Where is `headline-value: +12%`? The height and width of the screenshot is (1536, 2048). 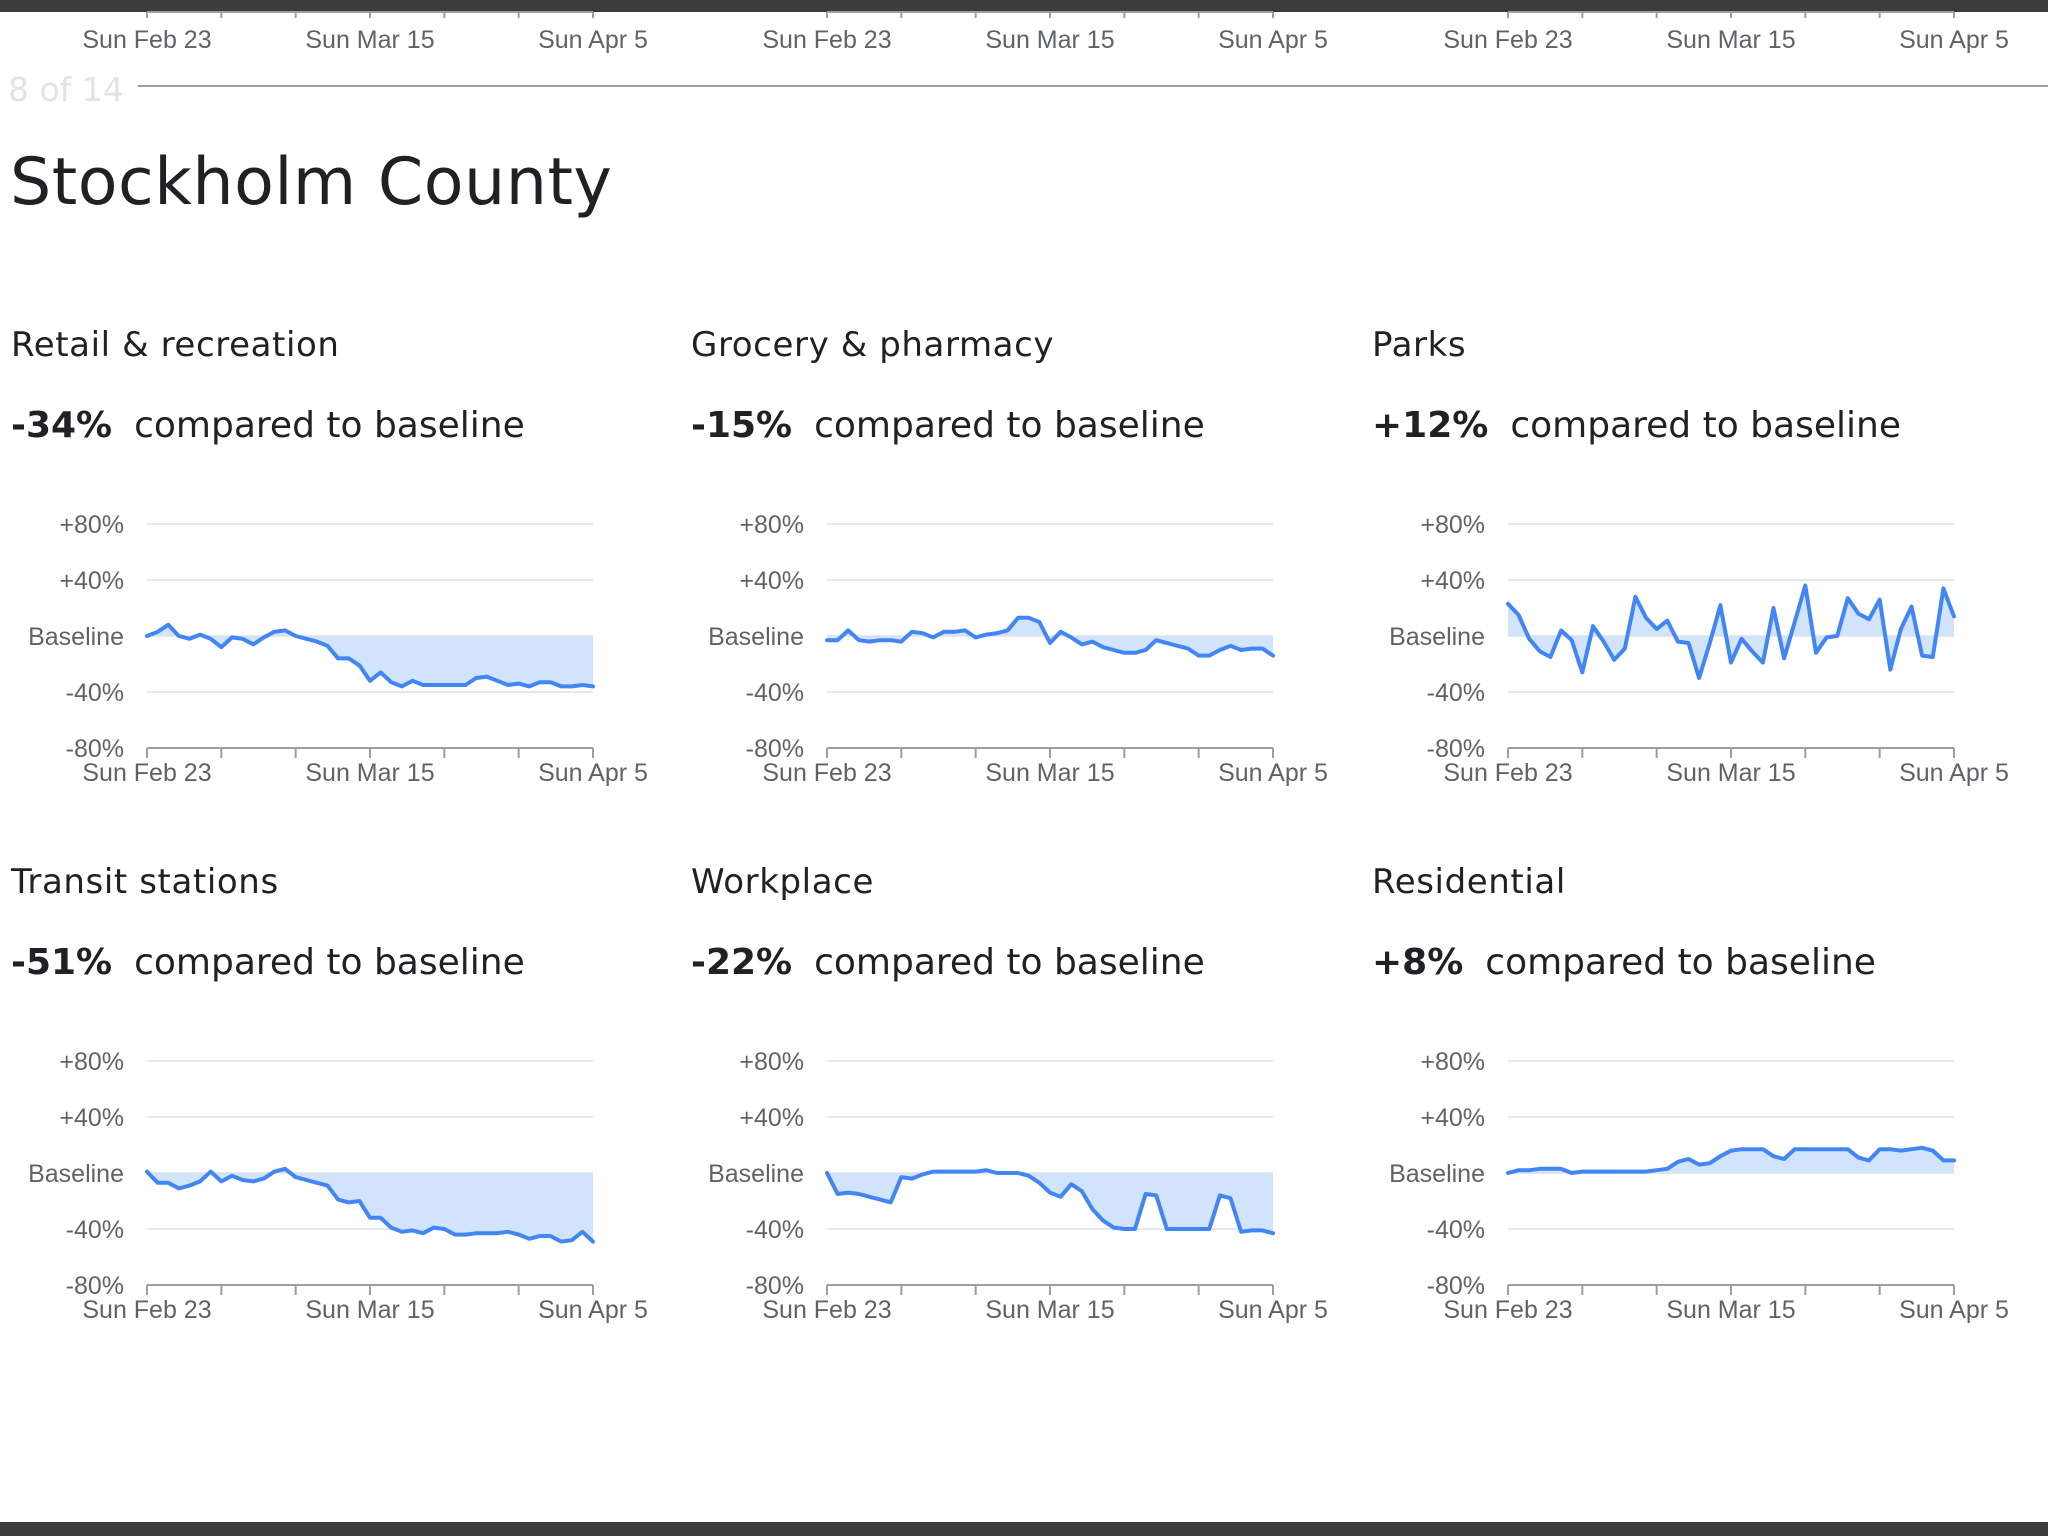 headline-value: +12% is located at coordinates (1430, 425).